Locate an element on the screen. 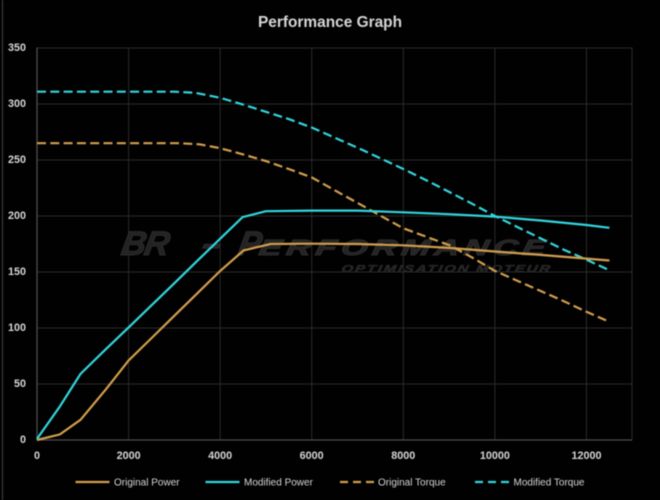 Image resolution: width=660 pixels, height=500 pixels. svg-text: 8000 is located at coordinates (403, 456).